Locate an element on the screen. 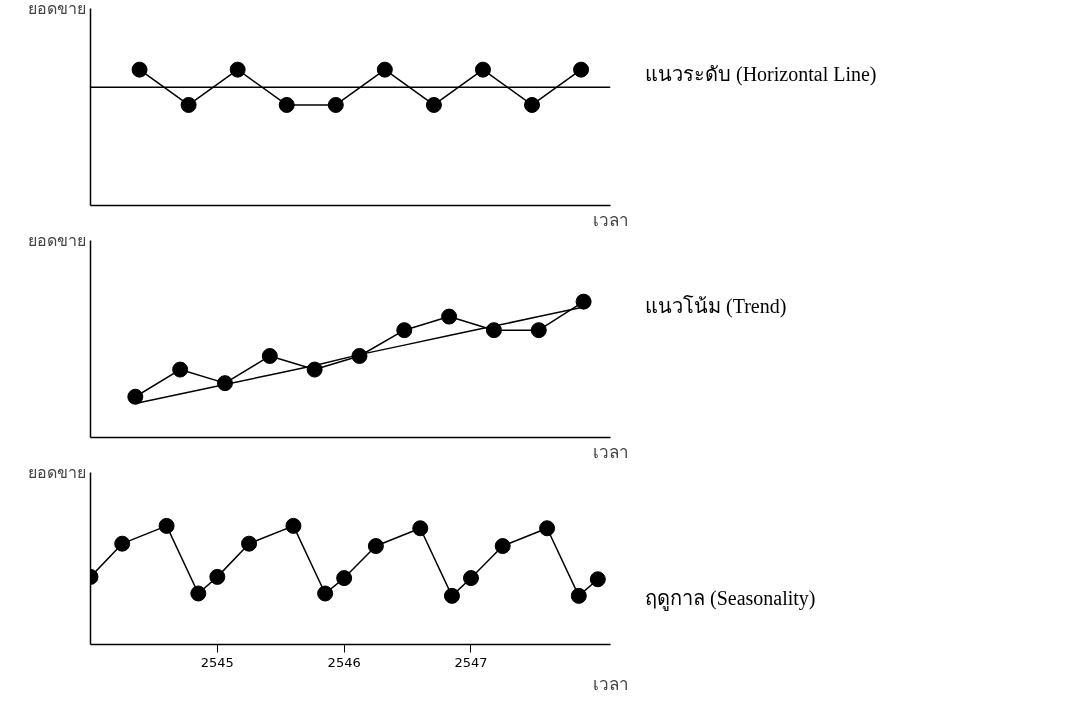  text: ฤดูกาล (Seasonality) is located at coordinates (730, 599).